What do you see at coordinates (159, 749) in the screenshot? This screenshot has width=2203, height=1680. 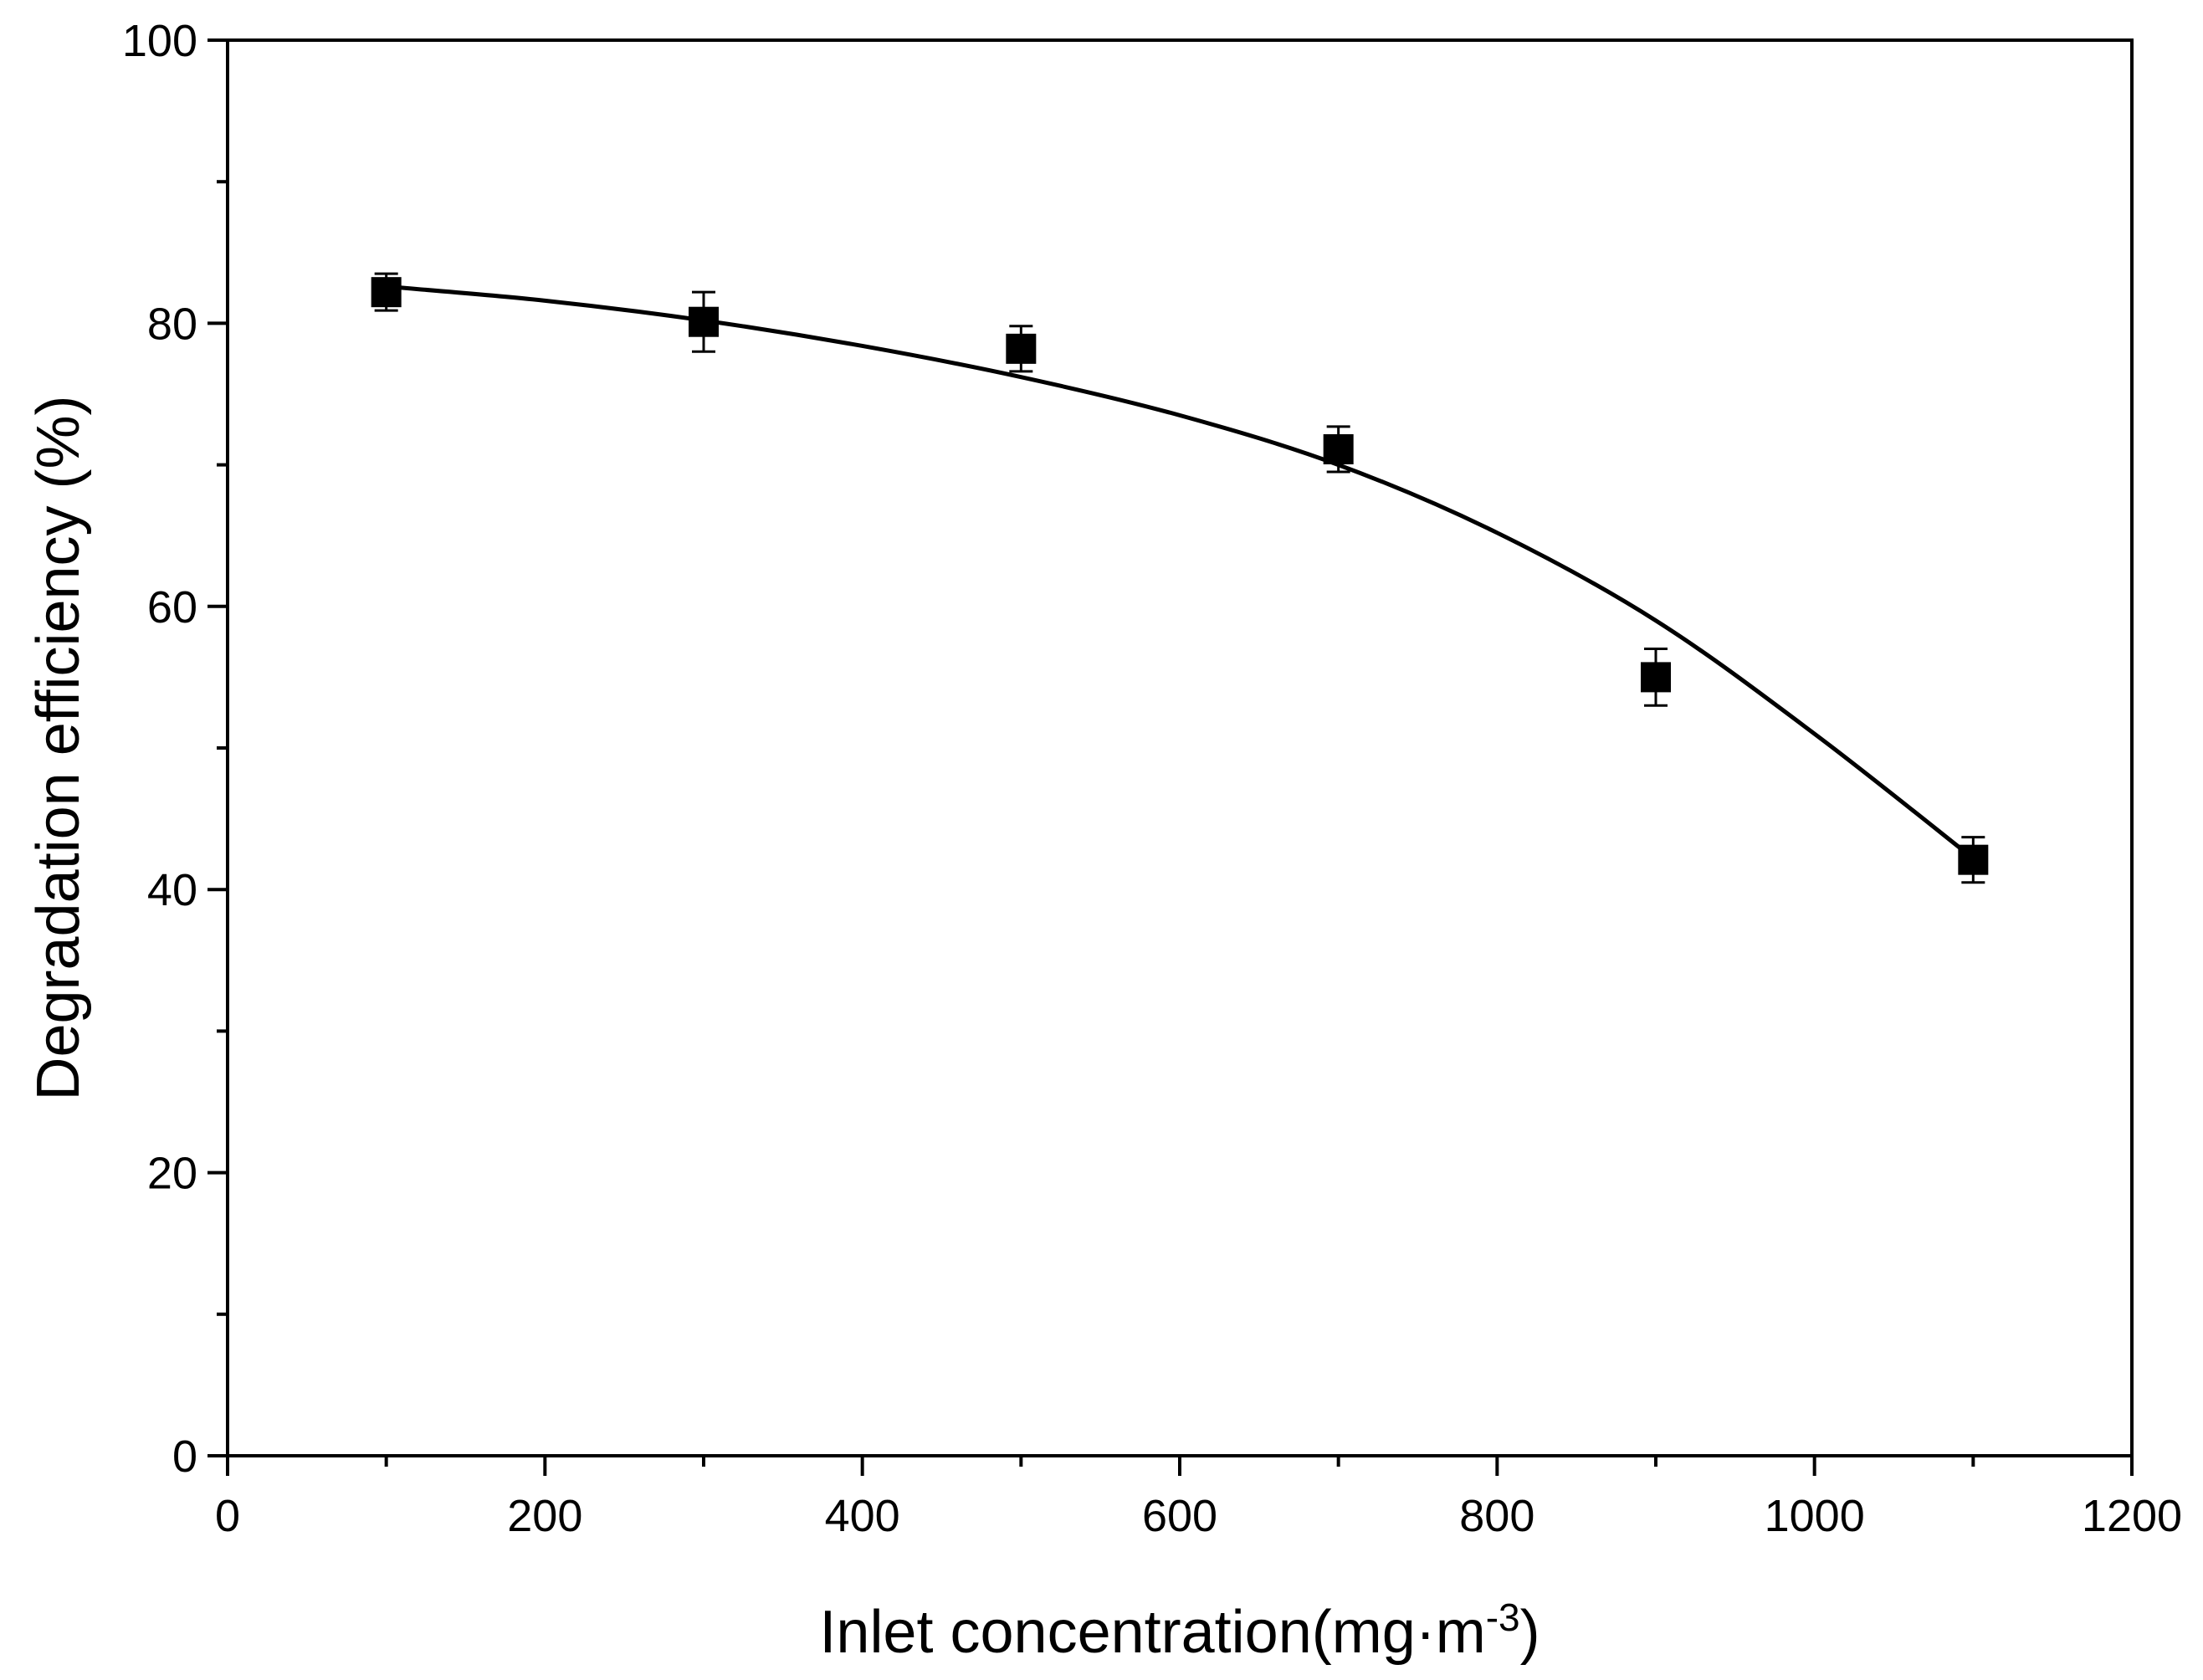 I see `y-tick-labels: 0 20 40 60 80 100` at bounding box center [159, 749].